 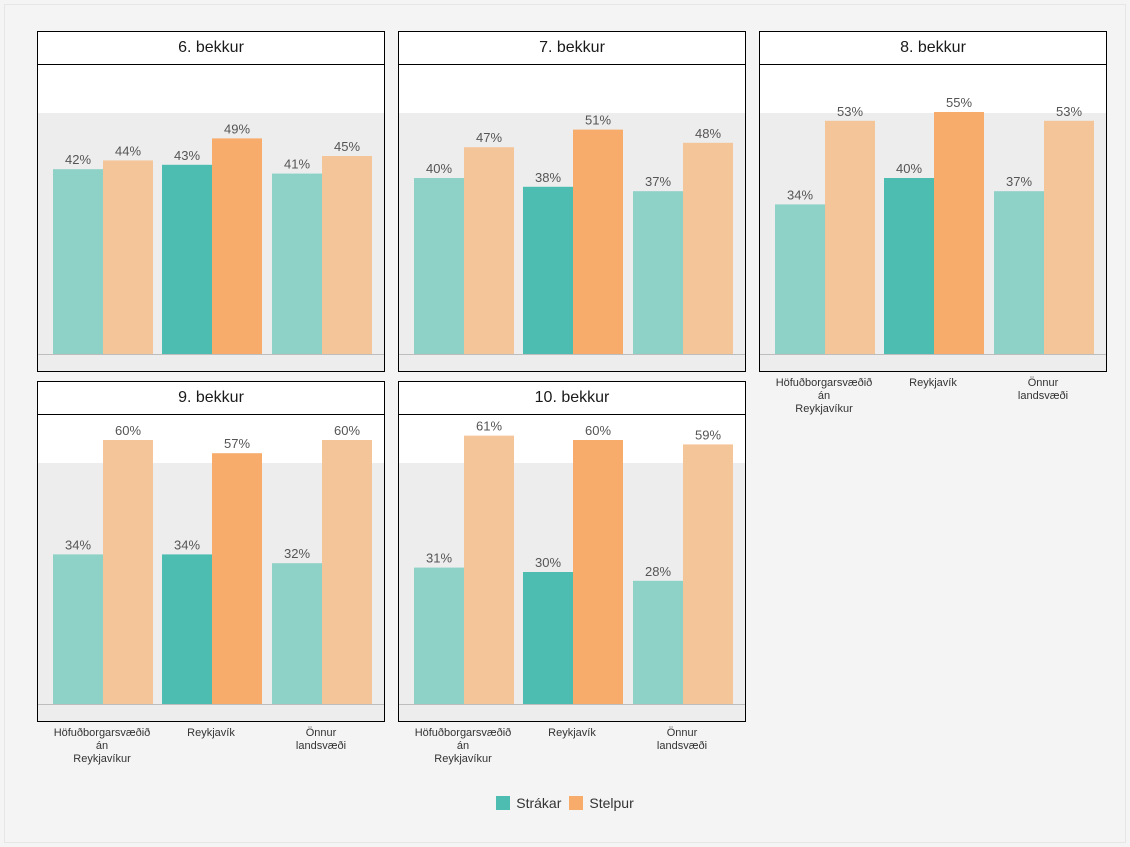 What do you see at coordinates (211, 397) in the screenshot?
I see `panel-title: 9. bekkur` at bounding box center [211, 397].